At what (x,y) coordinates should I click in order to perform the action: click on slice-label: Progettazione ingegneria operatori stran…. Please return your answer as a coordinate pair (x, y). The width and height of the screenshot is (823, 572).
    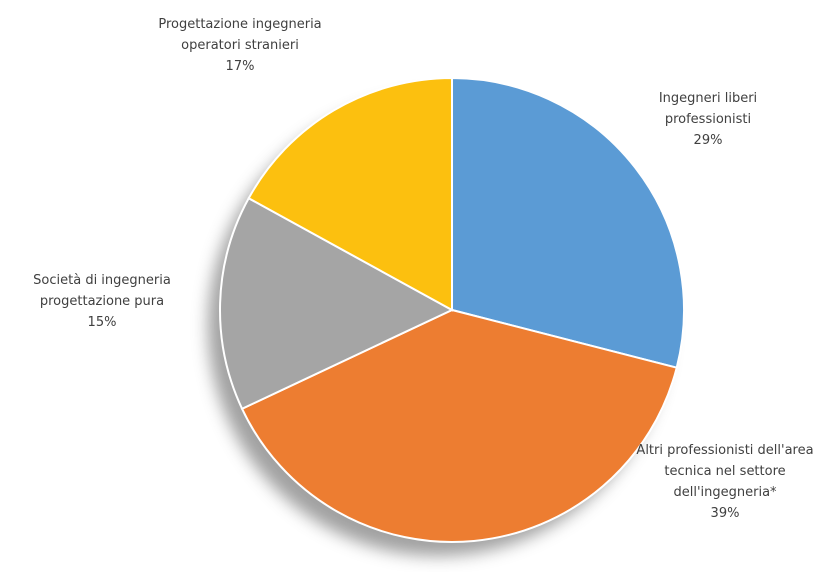
    Looking at the image, I should click on (240, 45).